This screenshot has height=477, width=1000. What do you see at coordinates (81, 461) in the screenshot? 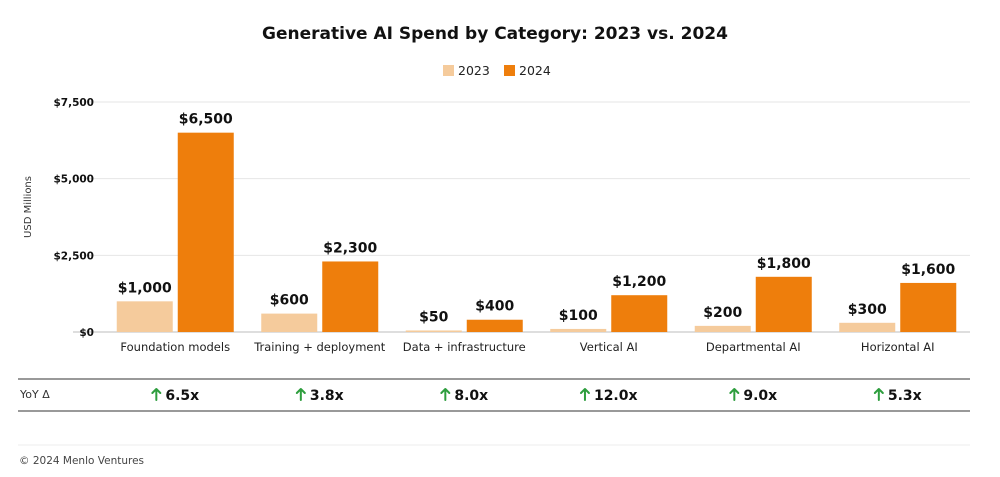
I see `footer-copyright: © 2024 Menlo Ventures` at bounding box center [81, 461].